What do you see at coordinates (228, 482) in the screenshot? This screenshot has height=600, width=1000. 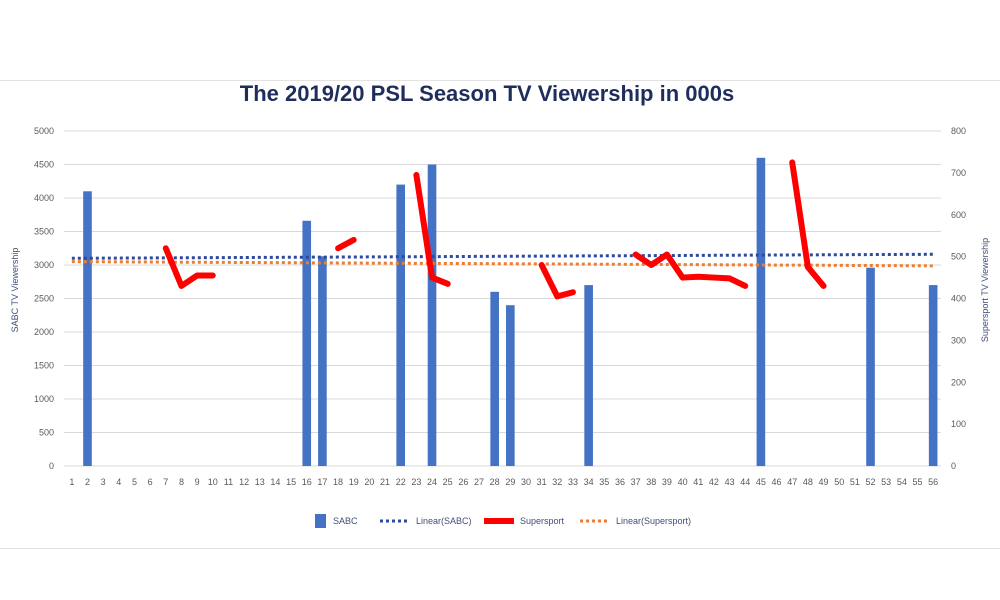 I see `x-tick-label: 11` at bounding box center [228, 482].